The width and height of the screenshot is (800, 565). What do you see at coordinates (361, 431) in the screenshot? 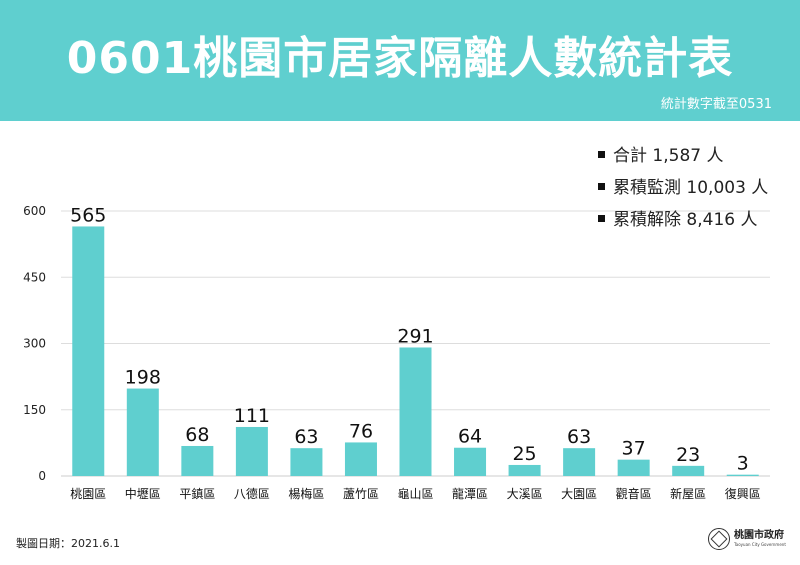
I see `bar-value-label: 76` at bounding box center [361, 431].